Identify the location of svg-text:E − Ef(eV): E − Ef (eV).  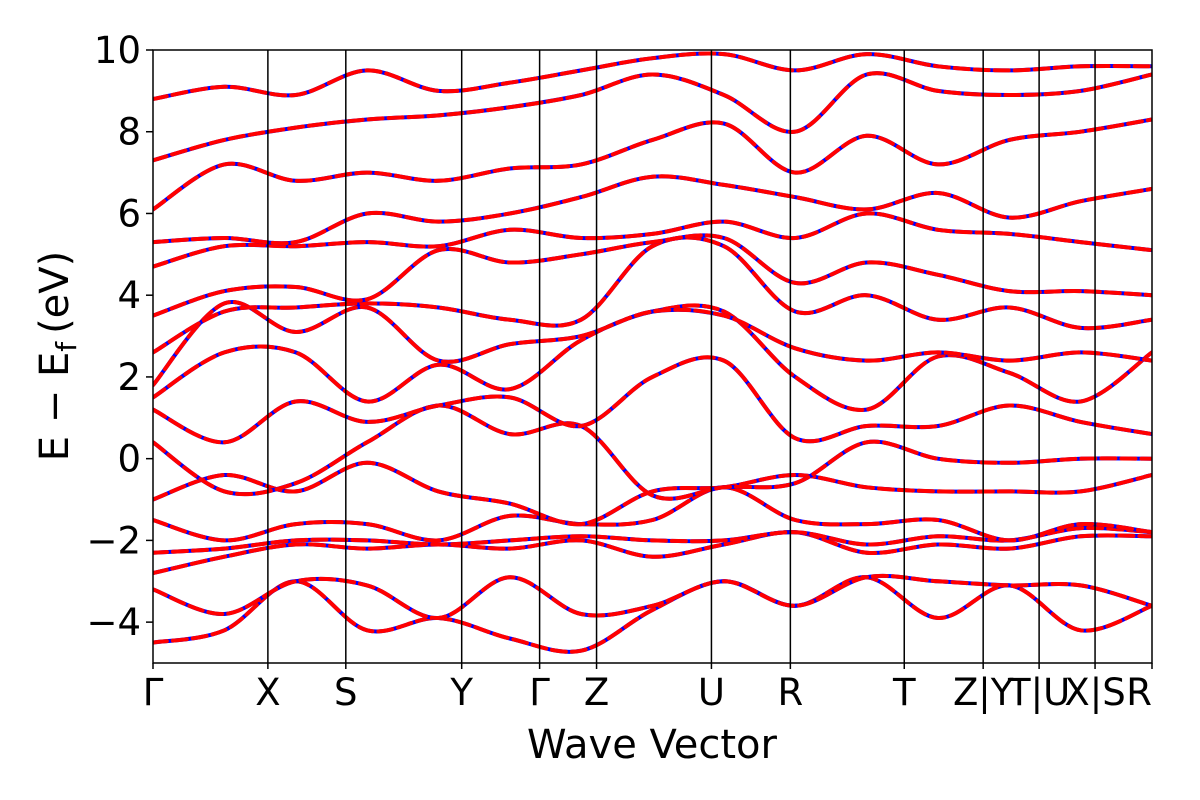
(57, 356).